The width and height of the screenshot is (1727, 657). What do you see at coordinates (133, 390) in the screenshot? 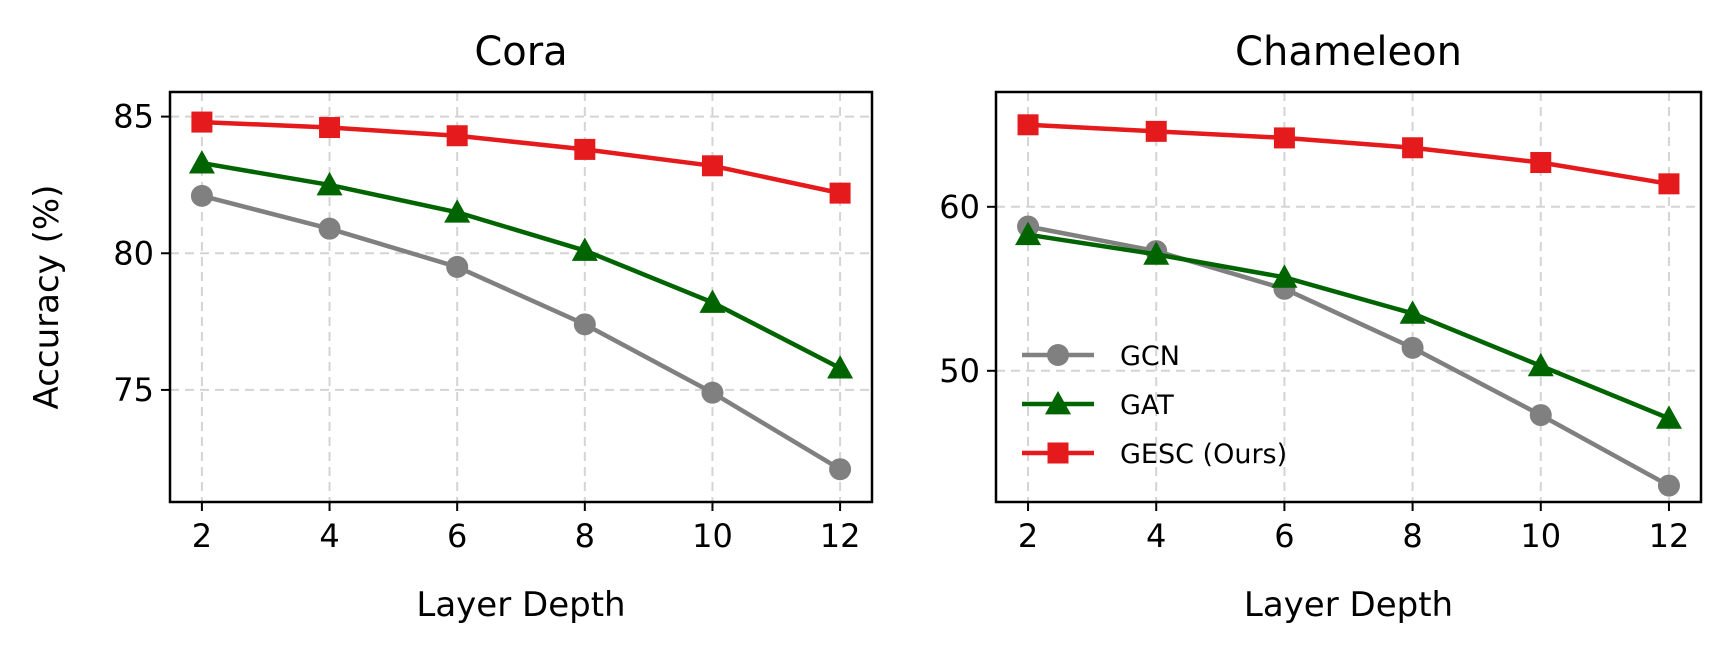
I see `y-tick-label: 75` at bounding box center [133, 390].